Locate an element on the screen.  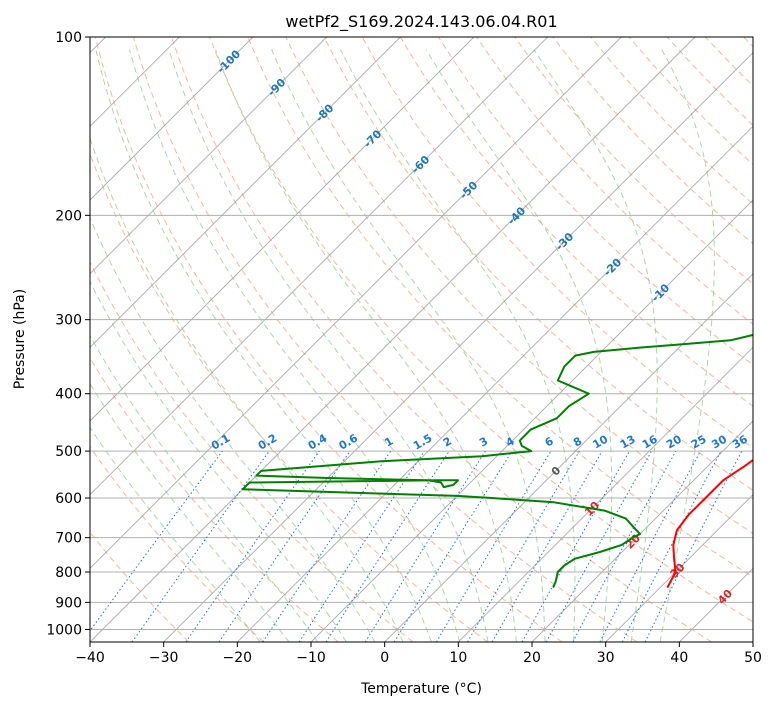
temperature-profile is located at coordinates (709, 523).